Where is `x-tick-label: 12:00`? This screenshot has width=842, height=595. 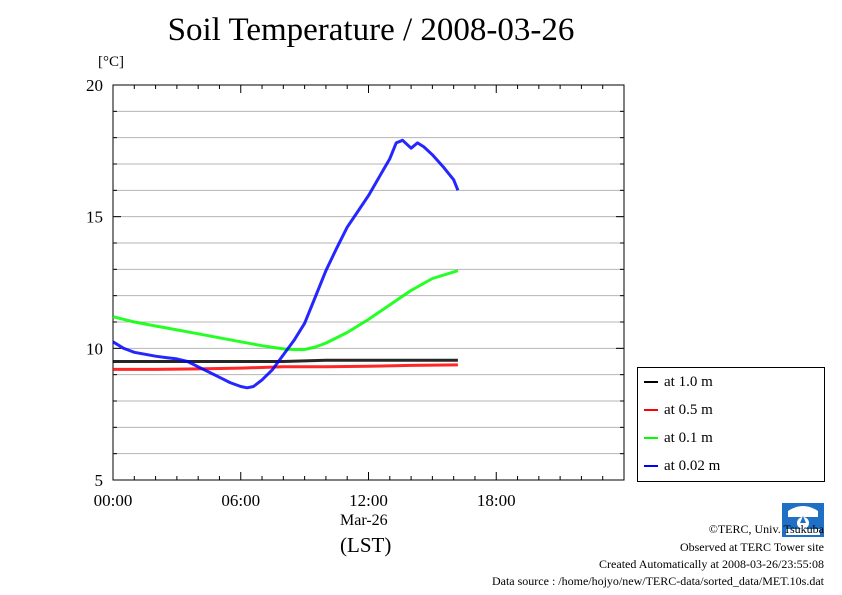
x-tick-label: 12:00 is located at coordinates (368, 500).